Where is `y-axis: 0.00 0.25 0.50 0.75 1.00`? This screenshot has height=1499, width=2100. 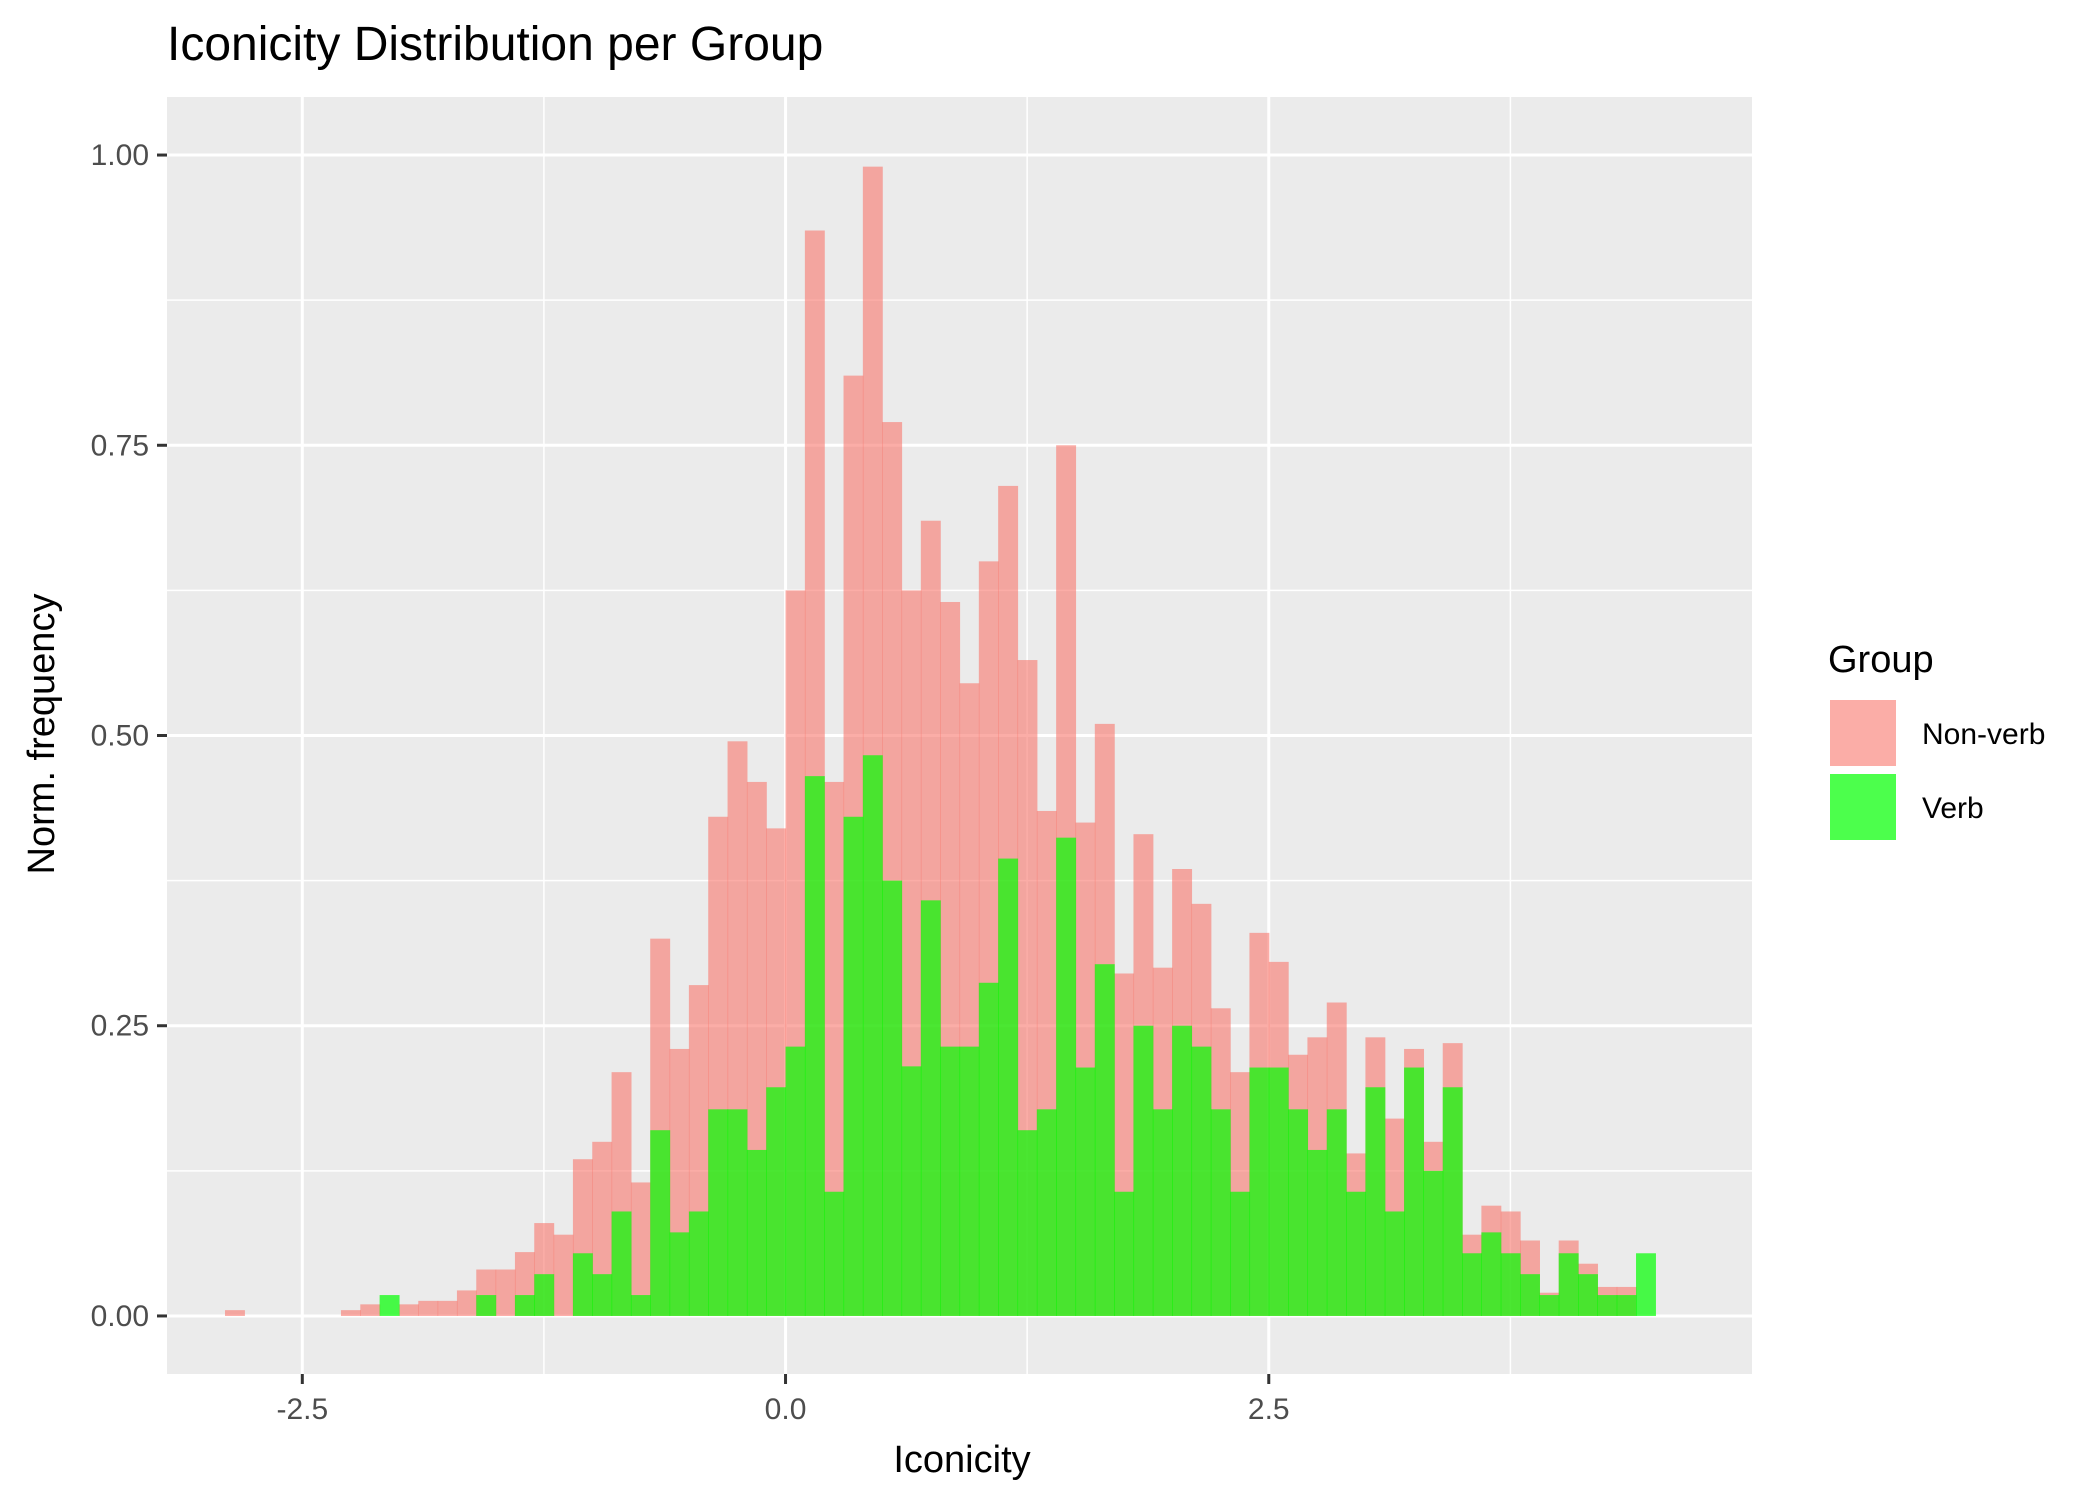 y-axis: 0.00 0.25 0.50 0.75 1.00 is located at coordinates (129, 736).